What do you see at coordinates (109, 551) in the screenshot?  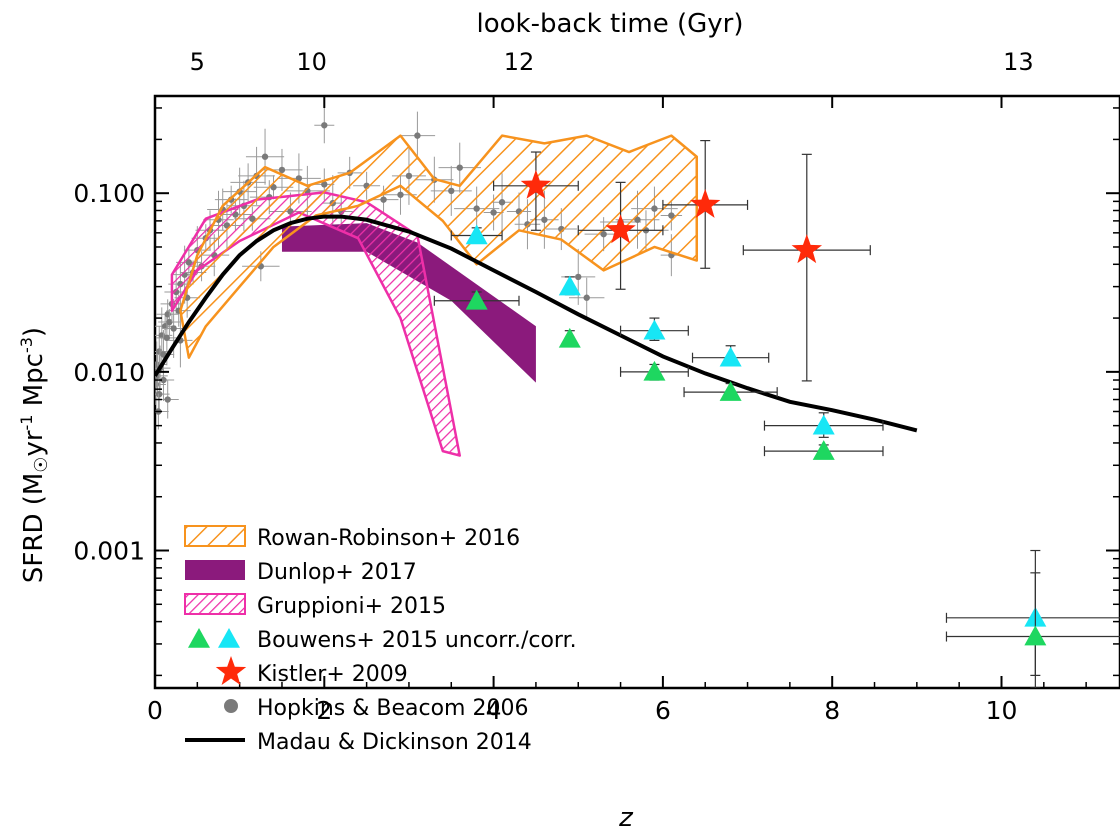 I see `y-tick-label: 0.001` at bounding box center [109, 551].